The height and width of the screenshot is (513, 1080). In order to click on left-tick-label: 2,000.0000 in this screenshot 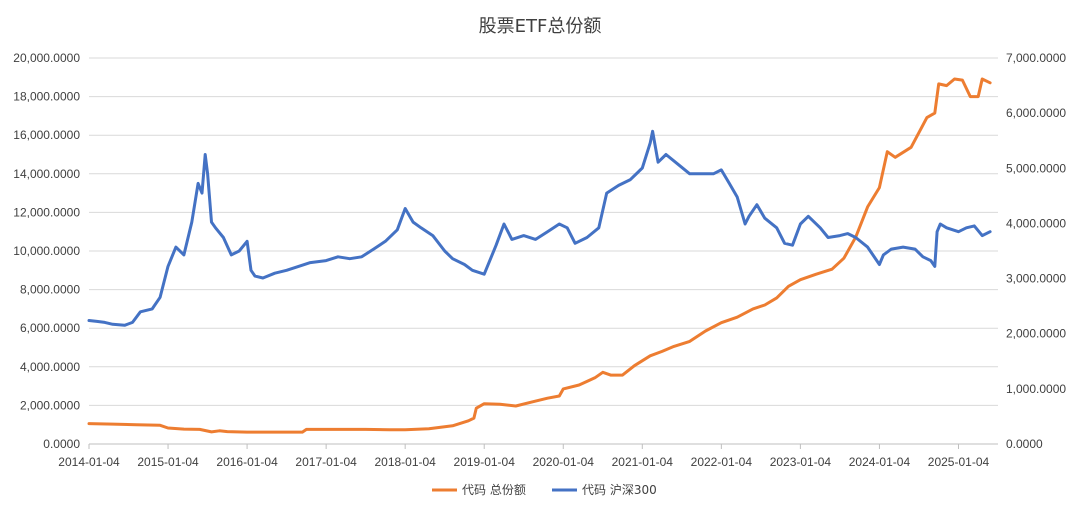, I will do `click(50, 405)`.